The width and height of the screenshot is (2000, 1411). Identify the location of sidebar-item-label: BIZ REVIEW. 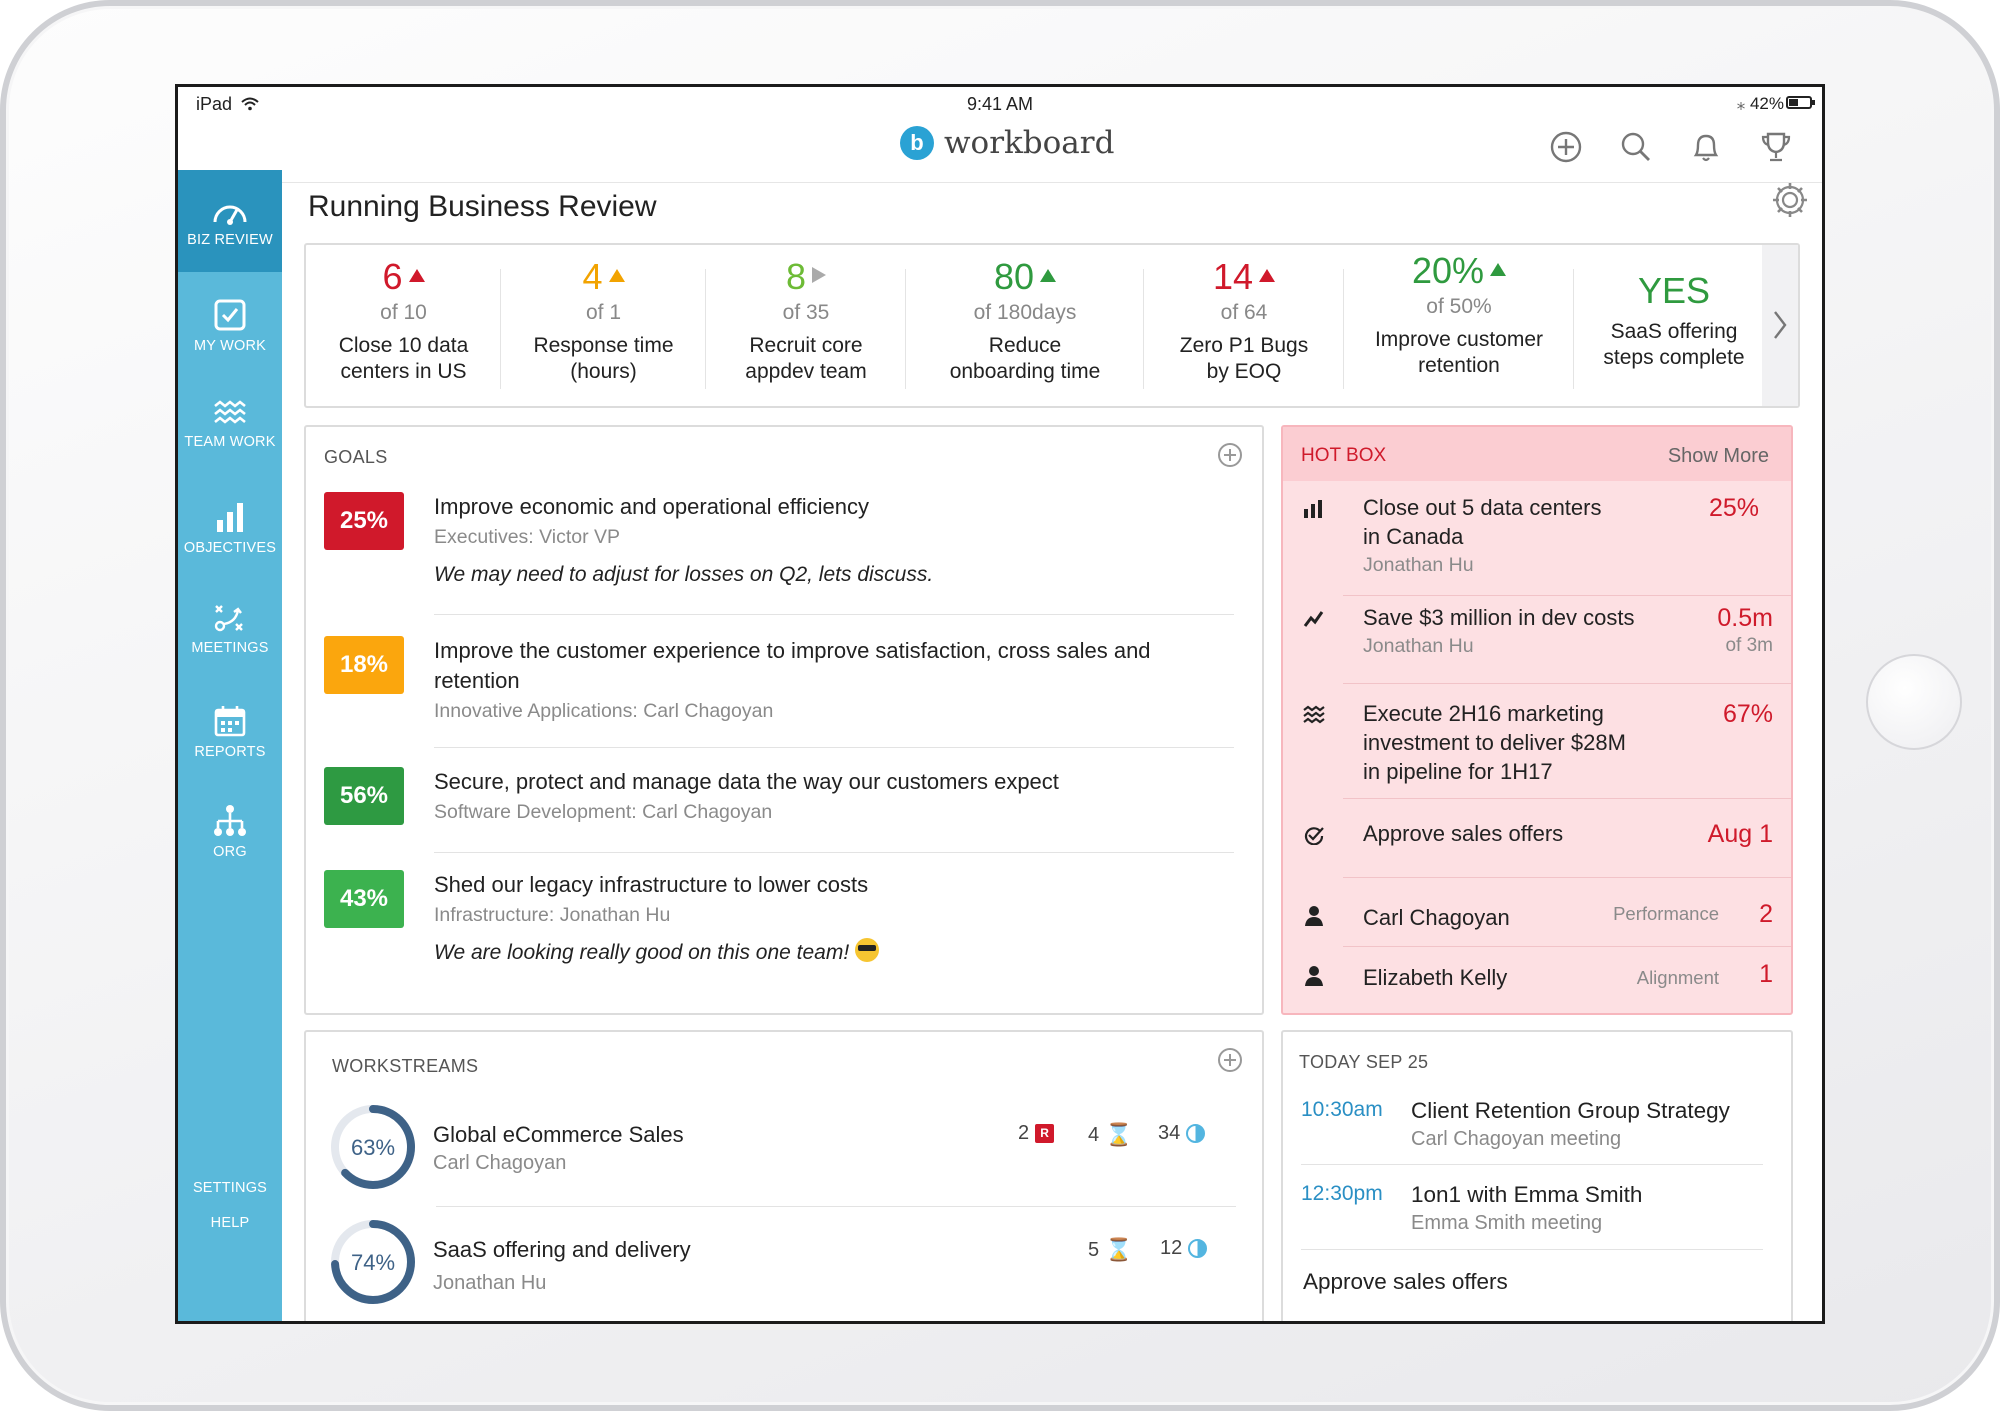
(230, 240).